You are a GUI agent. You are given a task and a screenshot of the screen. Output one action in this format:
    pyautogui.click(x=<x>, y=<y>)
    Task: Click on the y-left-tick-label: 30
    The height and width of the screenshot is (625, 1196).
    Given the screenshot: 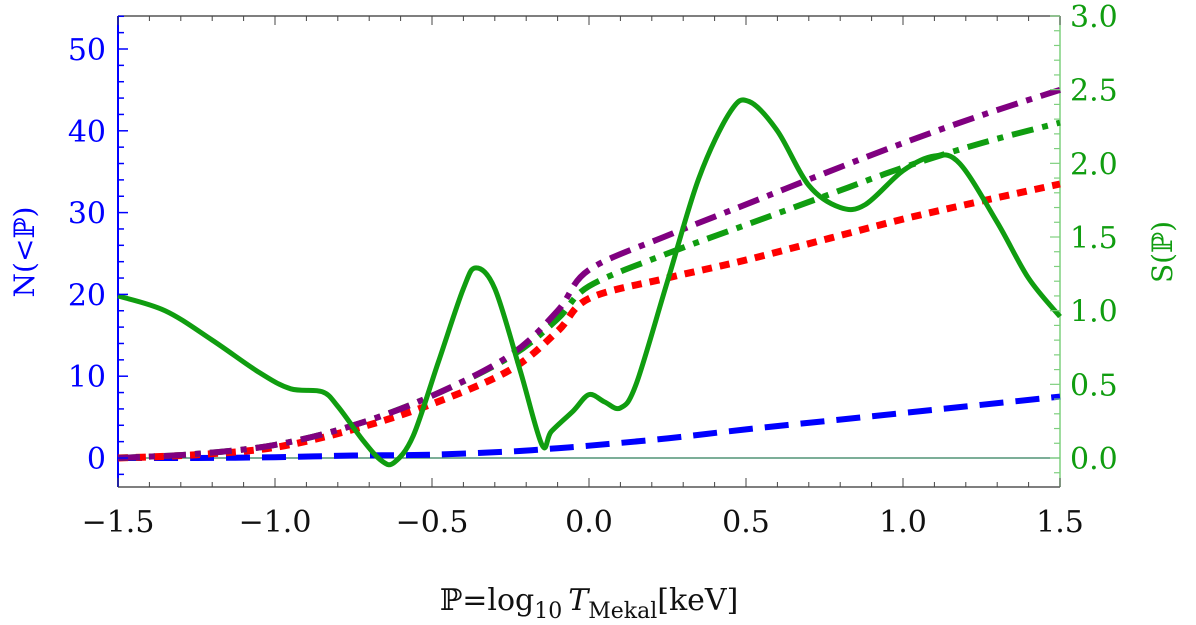 What is the action you would take?
    pyautogui.click(x=87, y=214)
    